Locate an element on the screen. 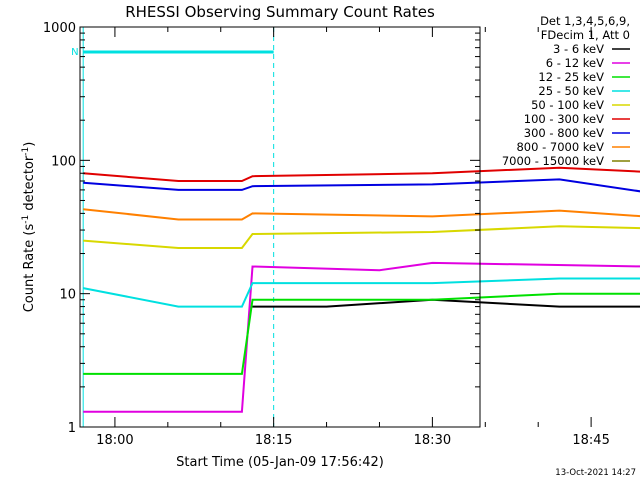  legend-label: 12 - 25 keV is located at coordinates (571, 77).